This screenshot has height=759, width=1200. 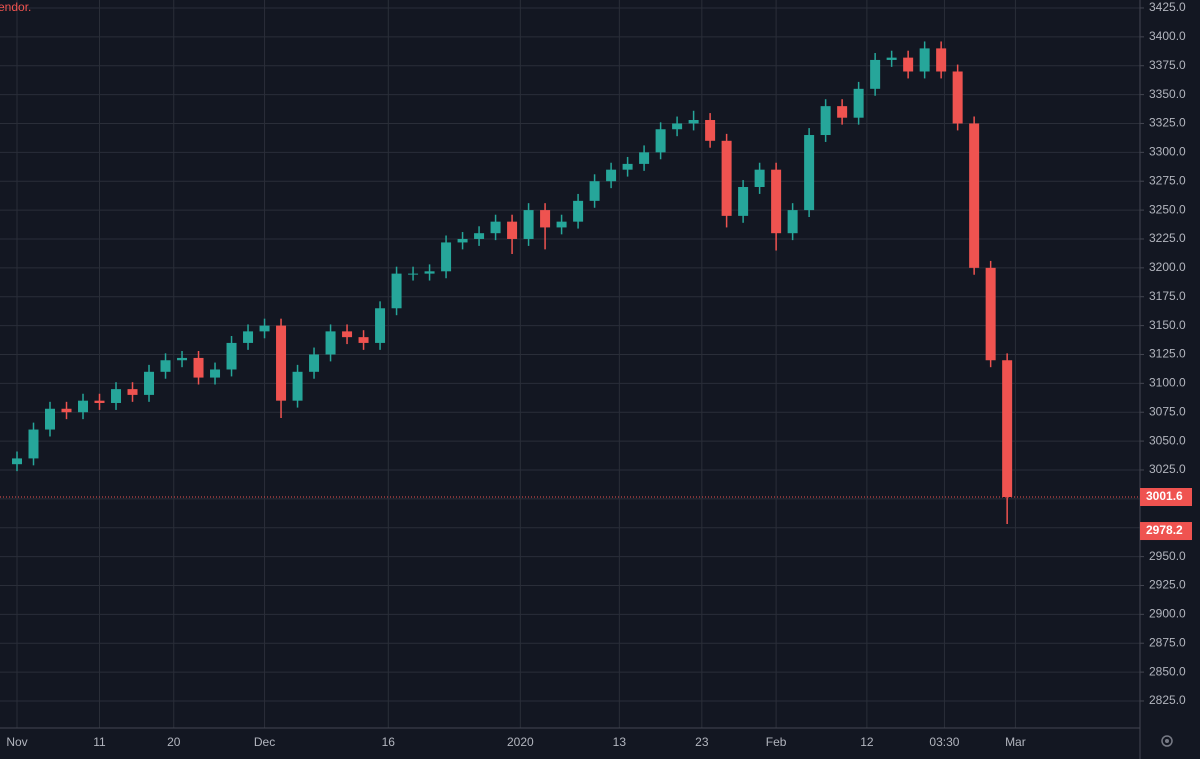 What do you see at coordinates (1167, 209) in the screenshot?
I see `y-tick-label: 3250.0` at bounding box center [1167, 209].